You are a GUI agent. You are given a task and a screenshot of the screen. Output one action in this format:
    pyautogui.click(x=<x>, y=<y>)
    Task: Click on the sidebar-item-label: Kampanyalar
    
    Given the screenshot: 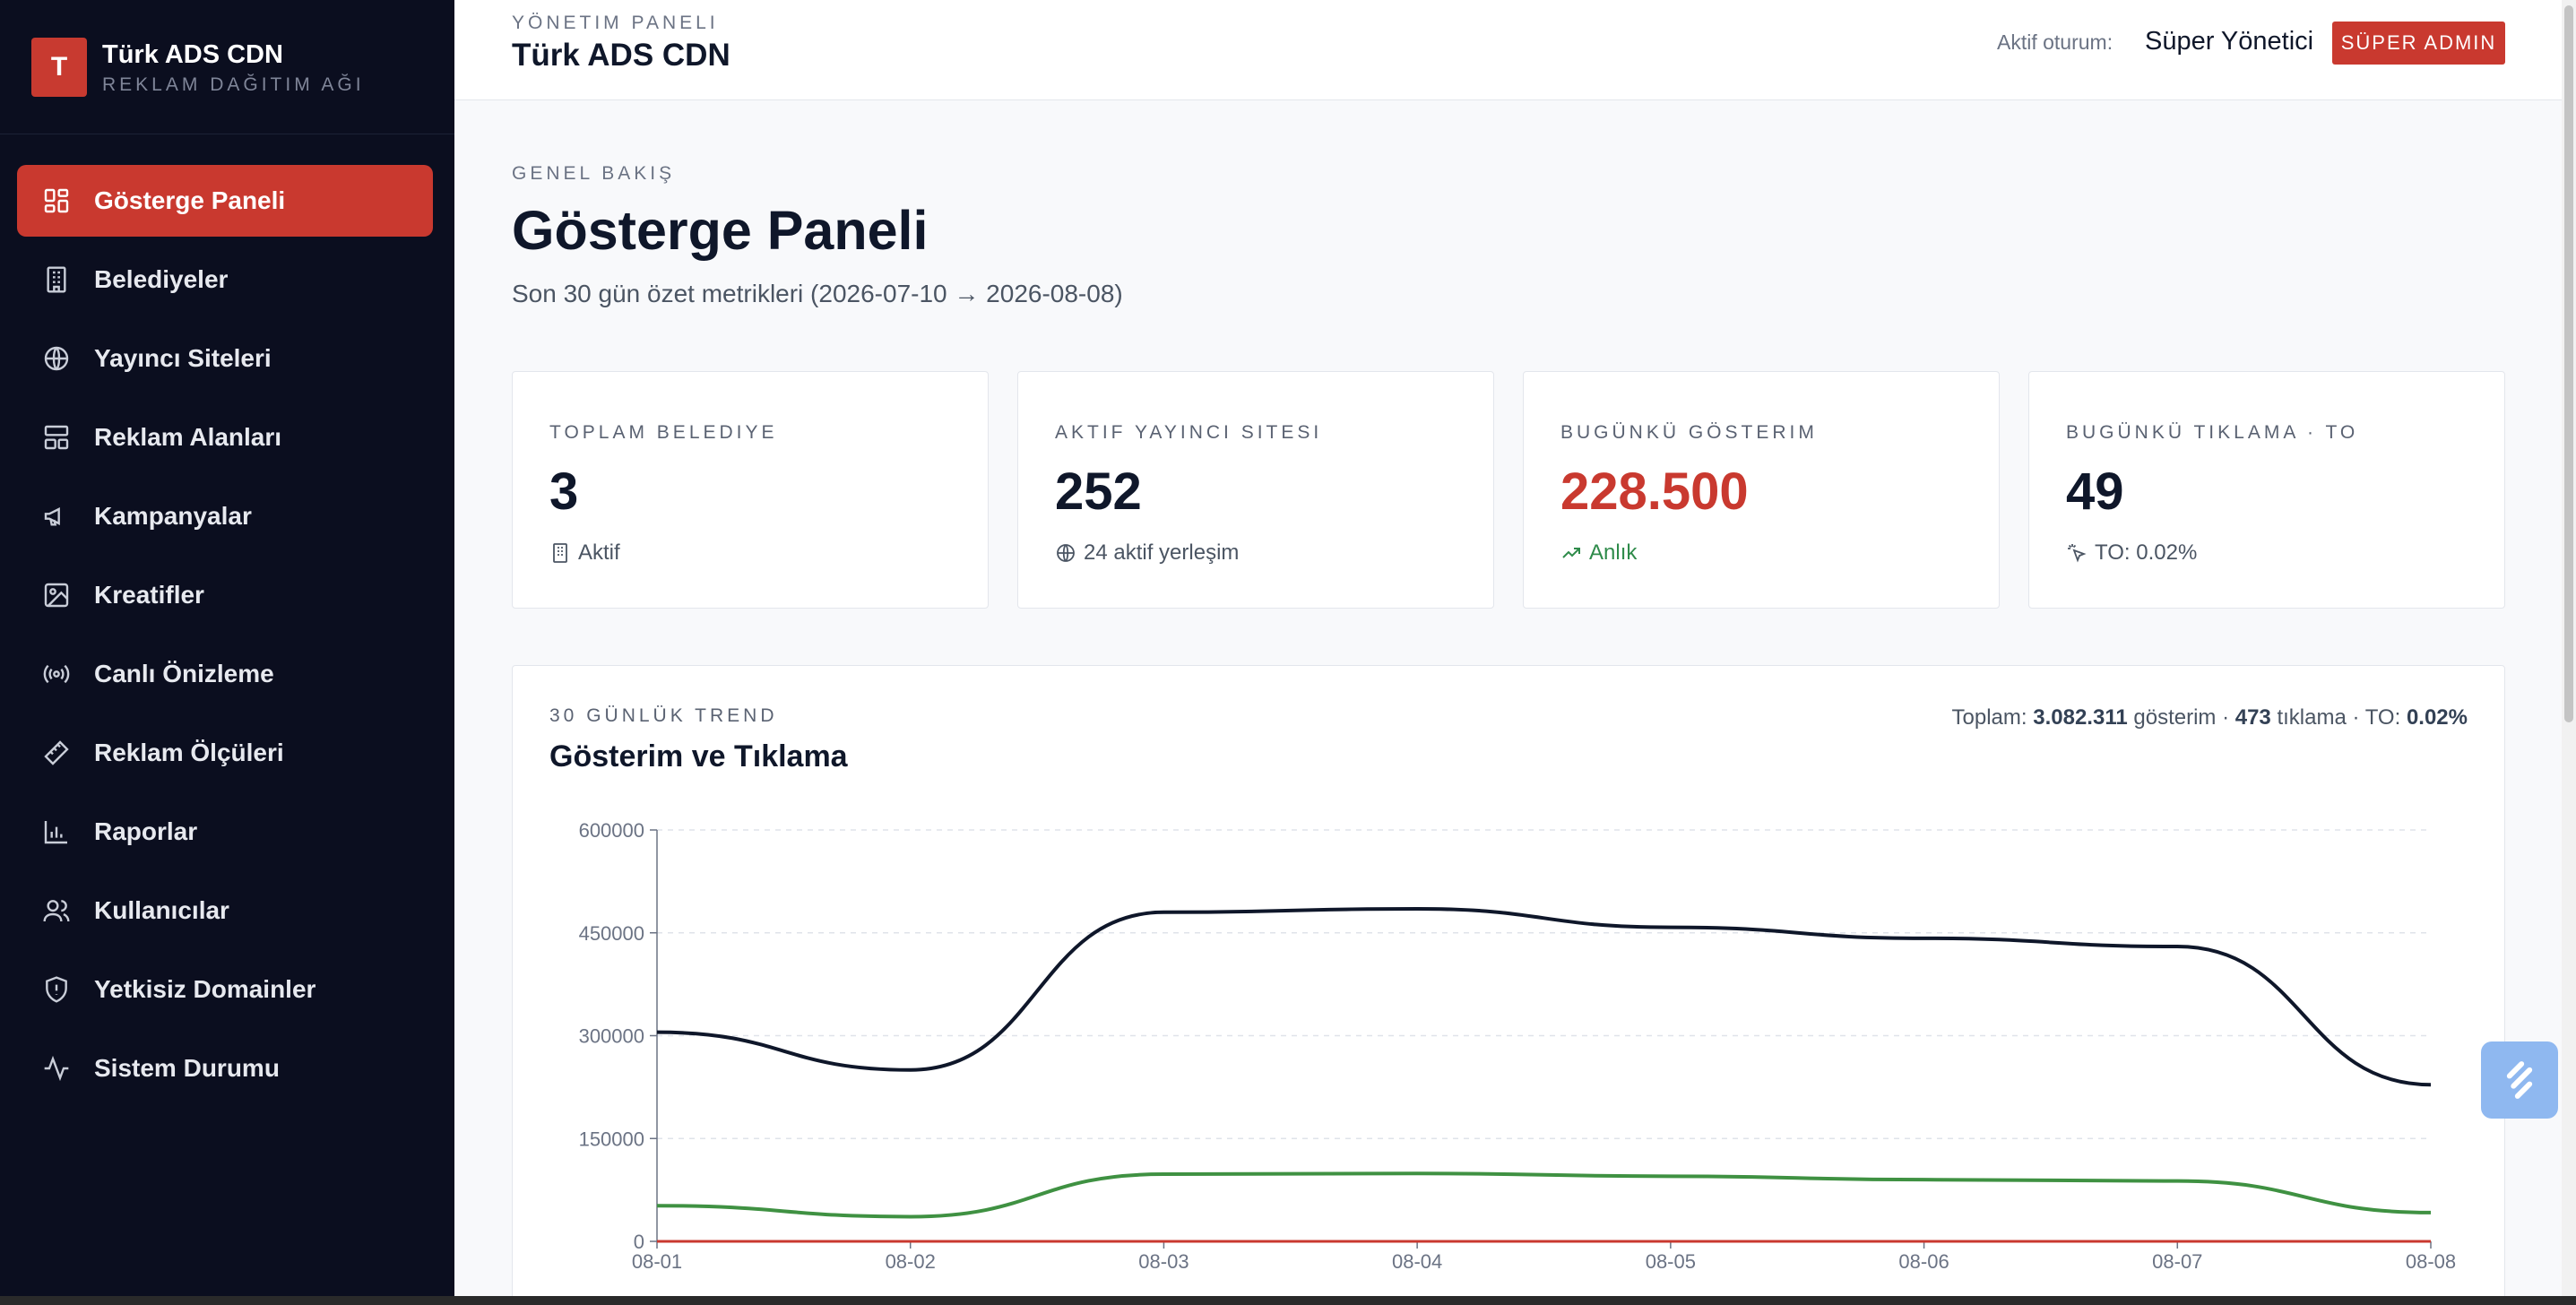 What is the action you would take?
    pyautogui.click(x=173, y=516)
    